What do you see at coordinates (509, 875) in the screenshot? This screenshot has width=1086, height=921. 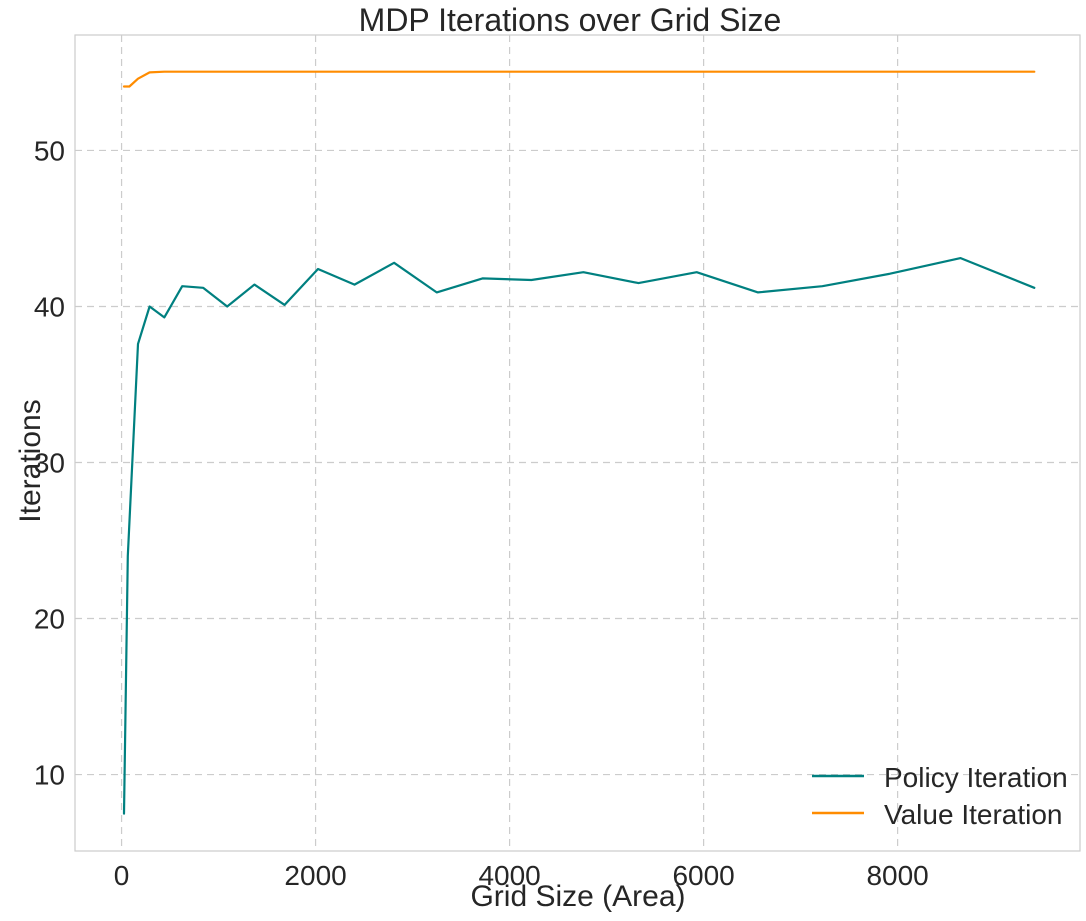 I see `x-tick-label: 4000` at bounding box center [509, 875].